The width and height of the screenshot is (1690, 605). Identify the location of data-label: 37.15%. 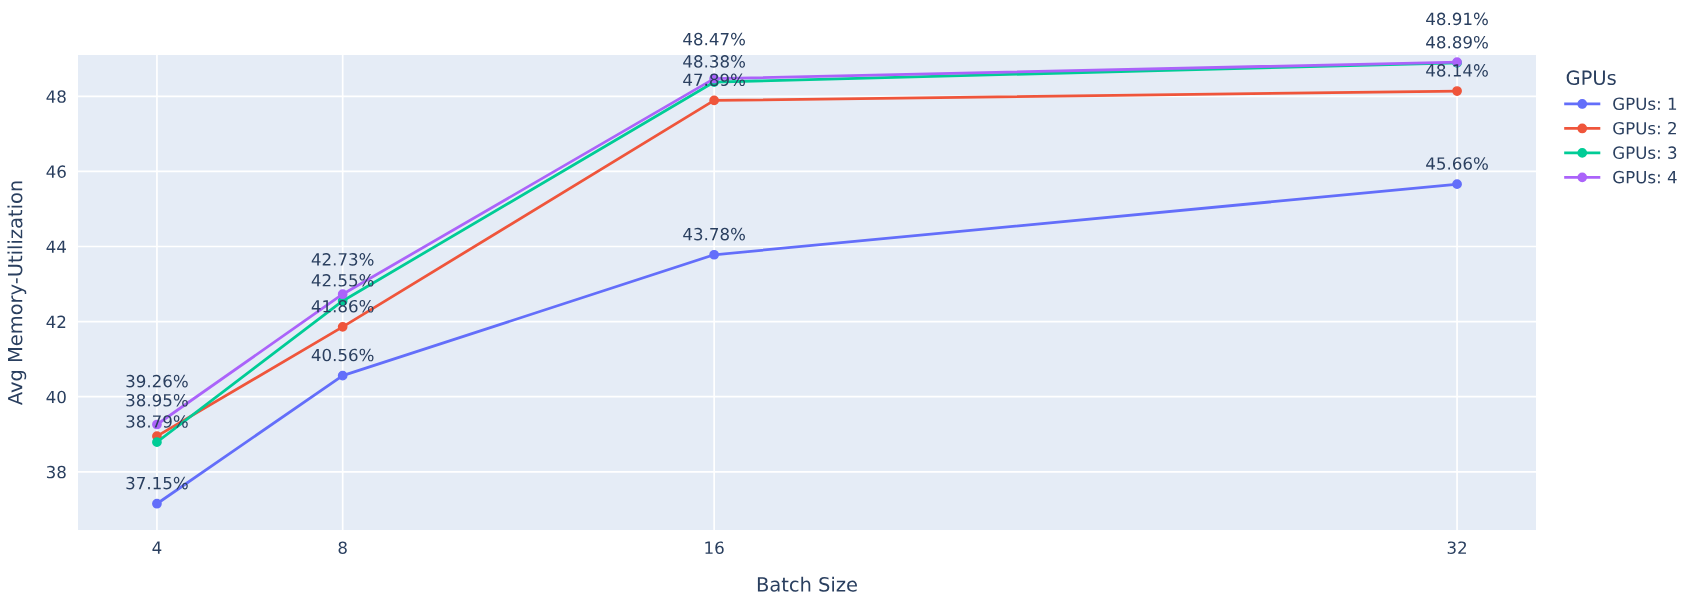
(157, 483).